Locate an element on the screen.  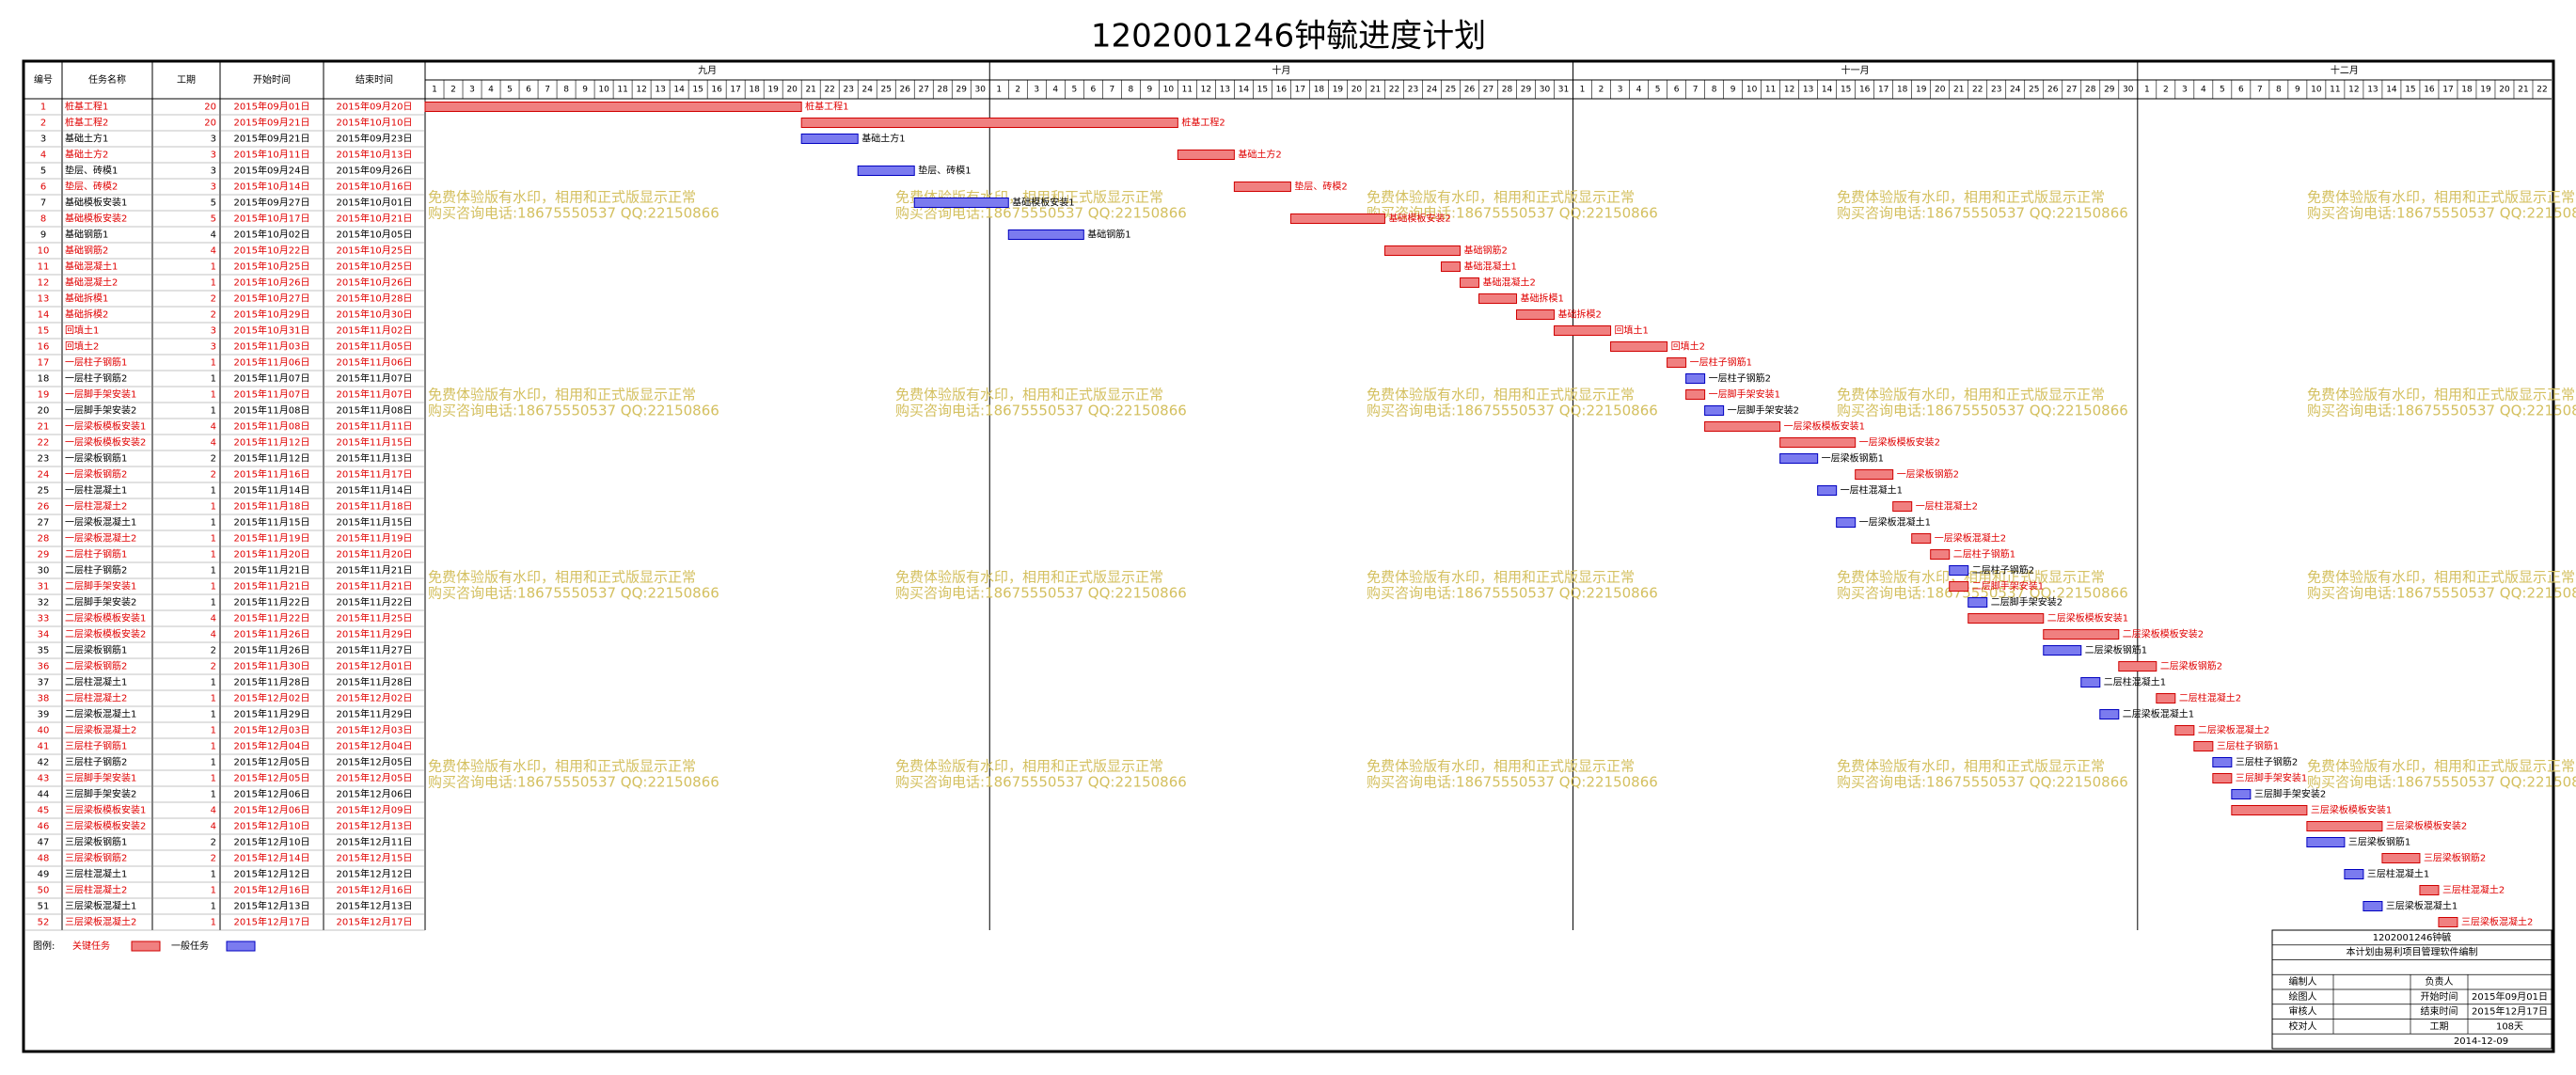
cell-end: 2015年11月13日 is located at coordinates (375, 459).